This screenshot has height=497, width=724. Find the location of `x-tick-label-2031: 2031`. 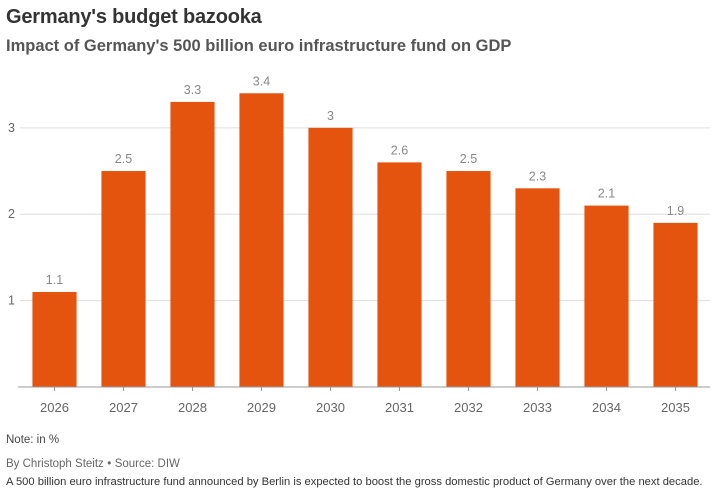

x-tick-label-2031: 2031 is located at coordinates (399, 407).